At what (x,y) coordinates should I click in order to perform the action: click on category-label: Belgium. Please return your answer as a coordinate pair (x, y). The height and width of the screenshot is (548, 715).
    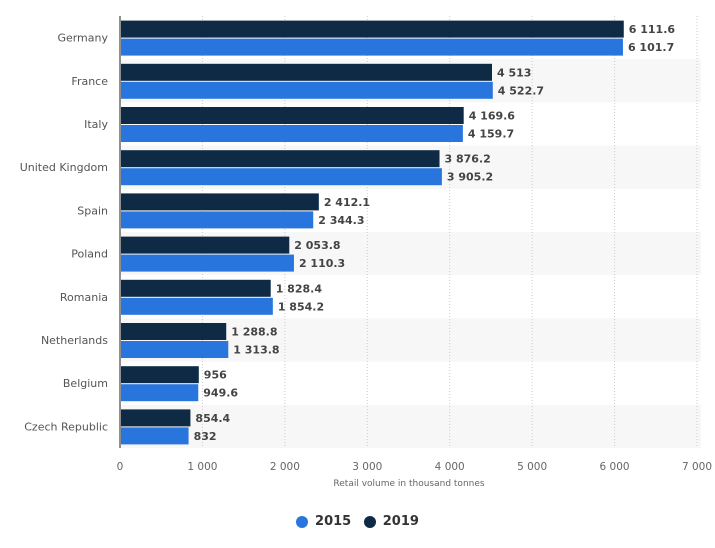
    Looking at the image, I should click on (85, 383).